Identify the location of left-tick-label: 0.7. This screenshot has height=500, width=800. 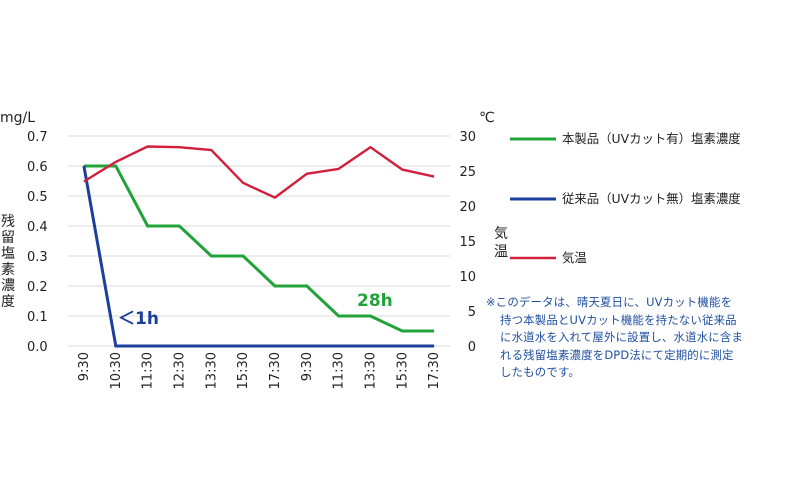
(37, 137).